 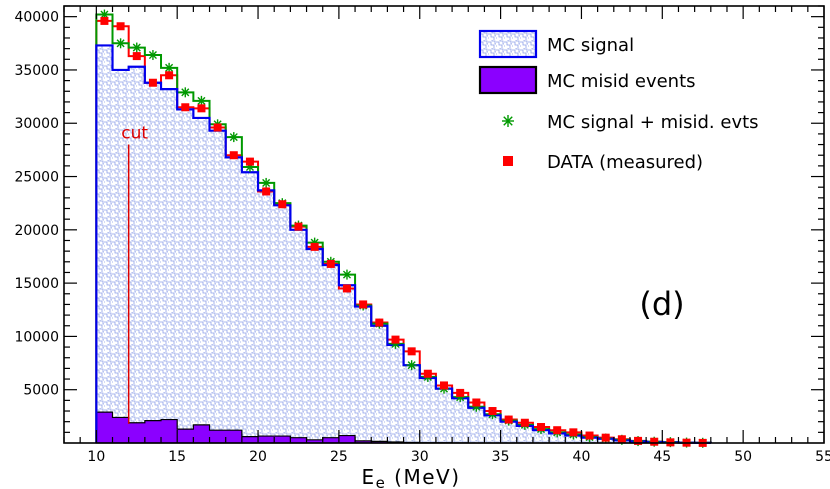 What do you see at coordinates (662, 457) in the screenshot?
I see `x-tick-label: 45` at bounding box center [662, 457].